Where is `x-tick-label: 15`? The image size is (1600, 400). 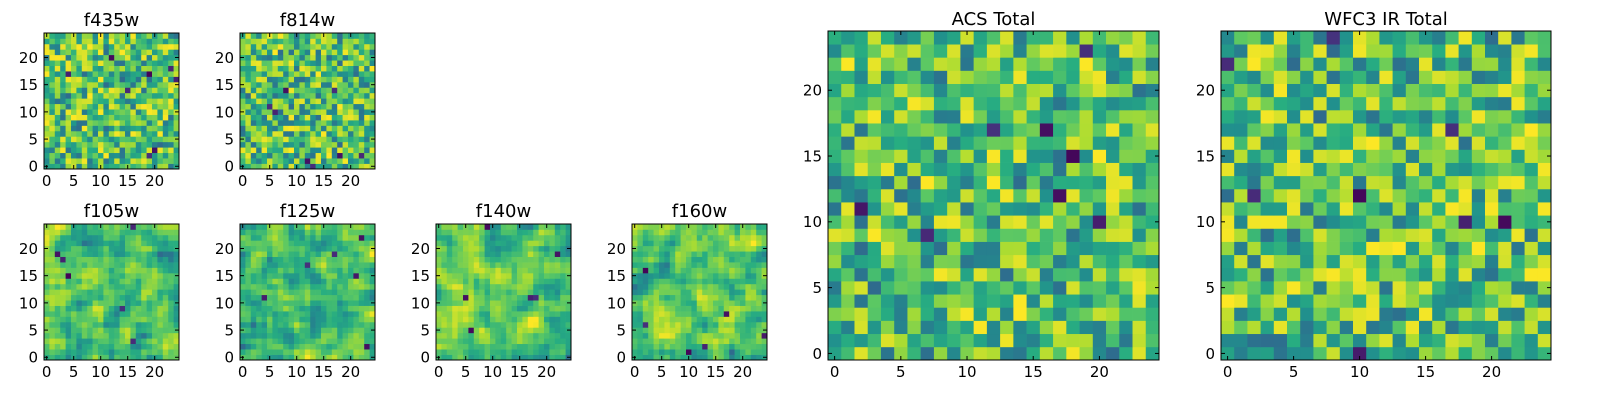 x-tick-label: 15 is located at coordinates (1033, 372).